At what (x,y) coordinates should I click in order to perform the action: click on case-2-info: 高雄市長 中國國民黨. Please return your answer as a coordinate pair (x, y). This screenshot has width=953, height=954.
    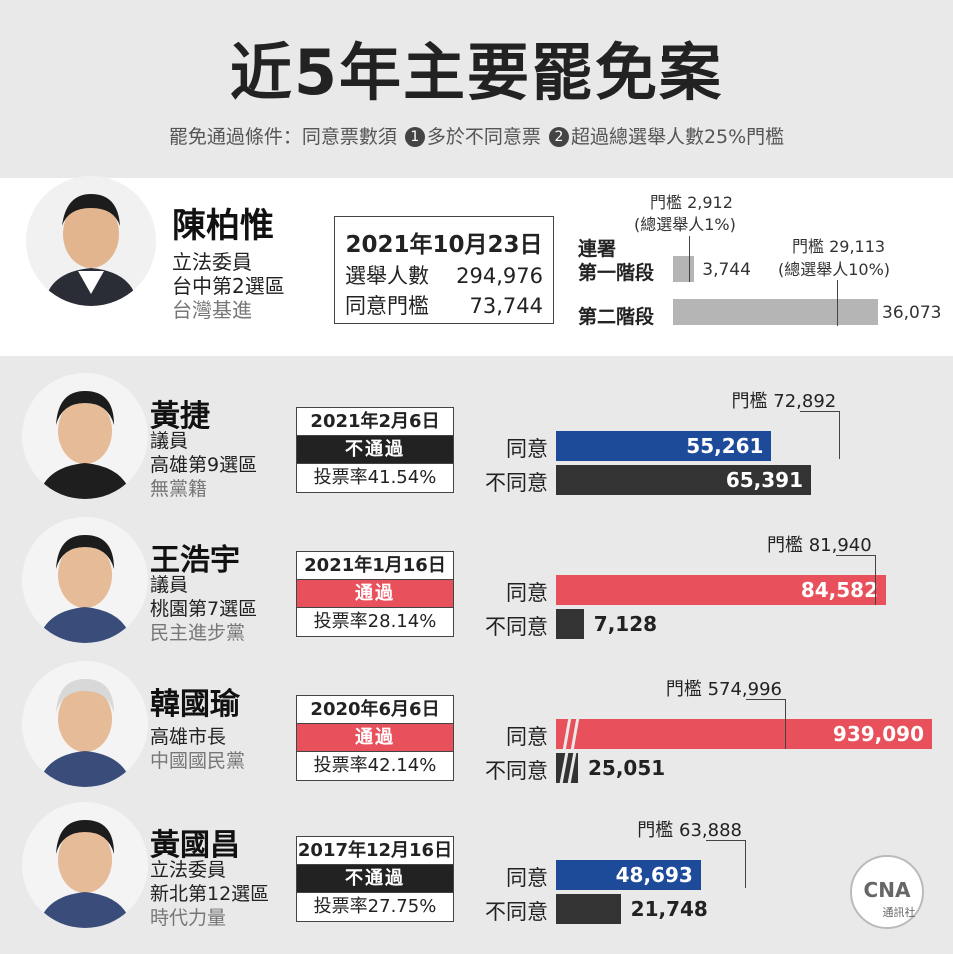
    Looking at the image, I should click on (197, 749).